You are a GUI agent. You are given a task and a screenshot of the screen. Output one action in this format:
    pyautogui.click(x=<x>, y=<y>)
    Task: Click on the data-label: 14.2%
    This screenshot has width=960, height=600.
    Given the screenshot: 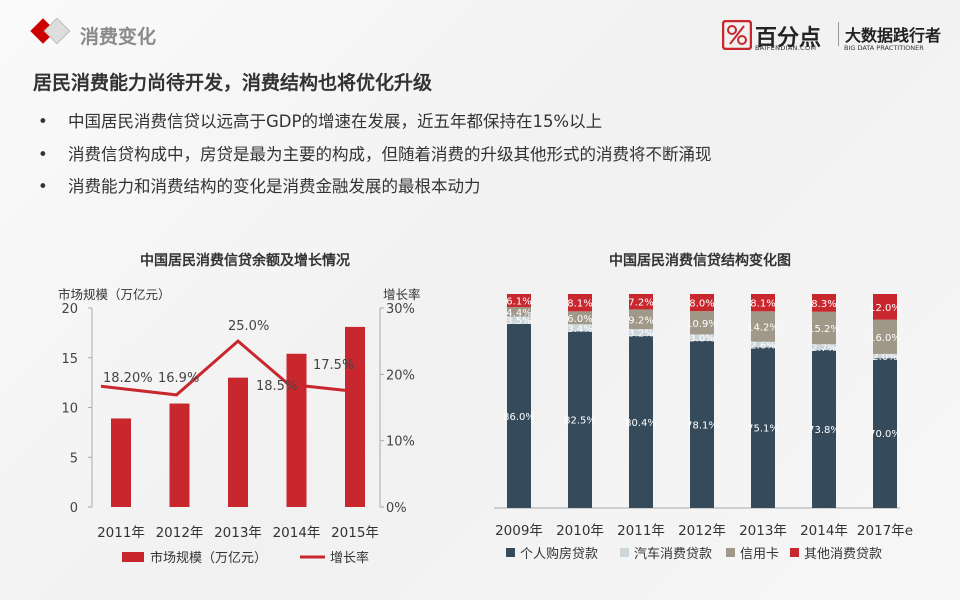 What is the action you would take?
    pyautogui.click(x=763, y=328)
    